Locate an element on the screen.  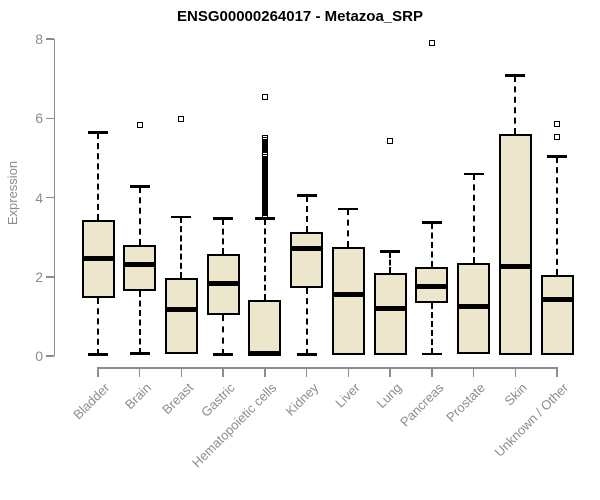
y-tick-label: 6 is located at coordinates (39, 118).